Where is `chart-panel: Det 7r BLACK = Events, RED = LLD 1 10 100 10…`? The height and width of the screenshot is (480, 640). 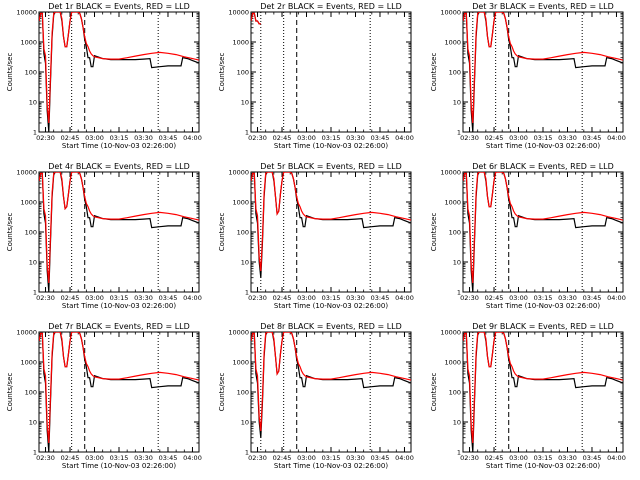 chart-panel: Det 7r BLACK = Events, RED = LLD 1 10 100 10… is located at coordinates (104, 396).